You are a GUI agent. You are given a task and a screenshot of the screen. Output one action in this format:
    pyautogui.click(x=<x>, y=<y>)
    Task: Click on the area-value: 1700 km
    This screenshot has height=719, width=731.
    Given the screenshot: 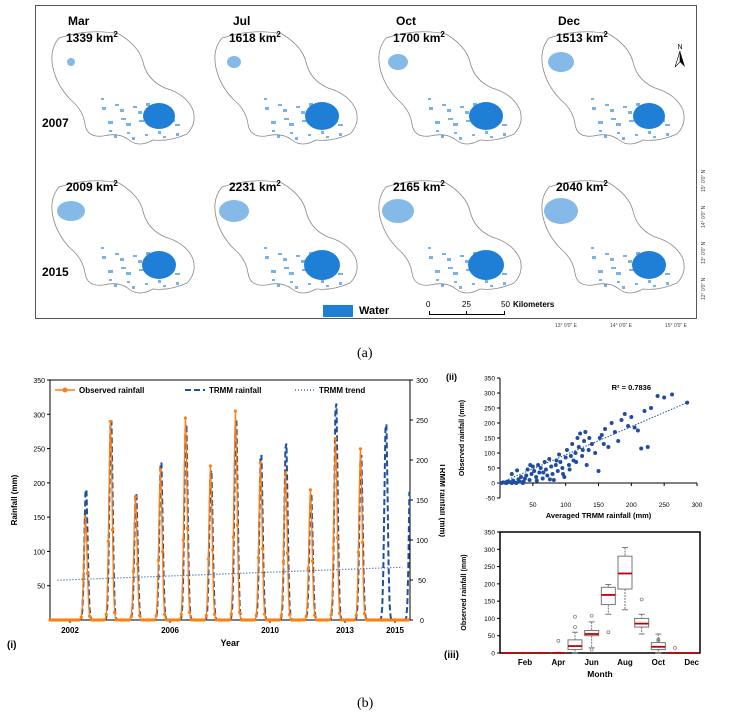 What is the action you would take?
    pyautogui.click(x=417, y=38)
    